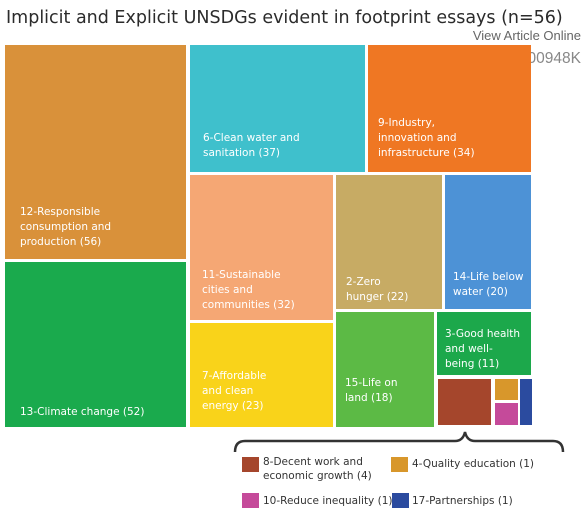 Image resolution: width=585 pixels, height=509 pixels. What do you see at coordinates (233, 406) in the screenshot?
I see `cell-label-line: energy (23)` at bounding box center [233, 406].